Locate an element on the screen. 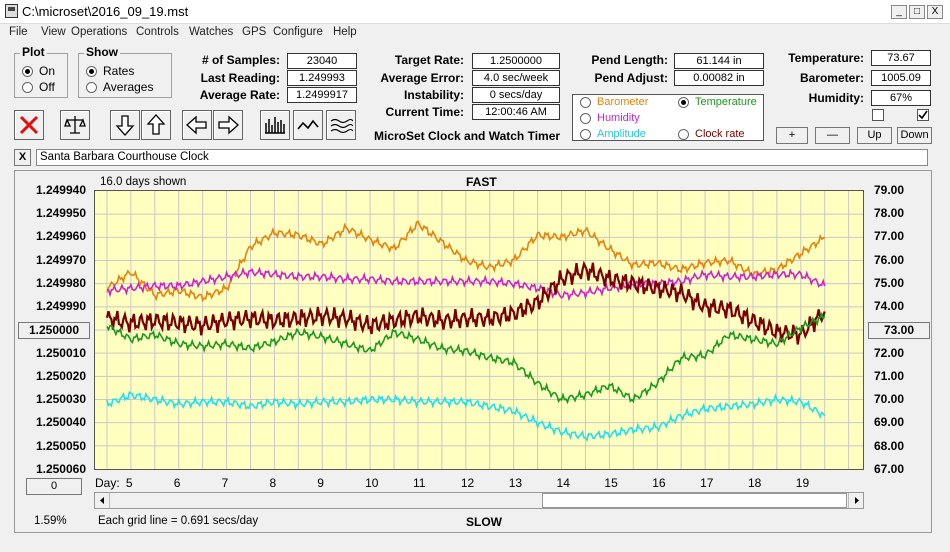 This screenshot has width=950, height=552. x-tick: 16 is located at coordinates (659, 483).